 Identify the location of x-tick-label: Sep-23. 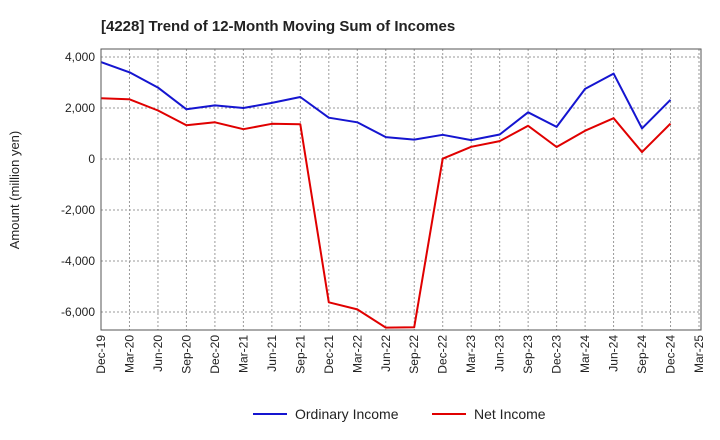
(528, 354).